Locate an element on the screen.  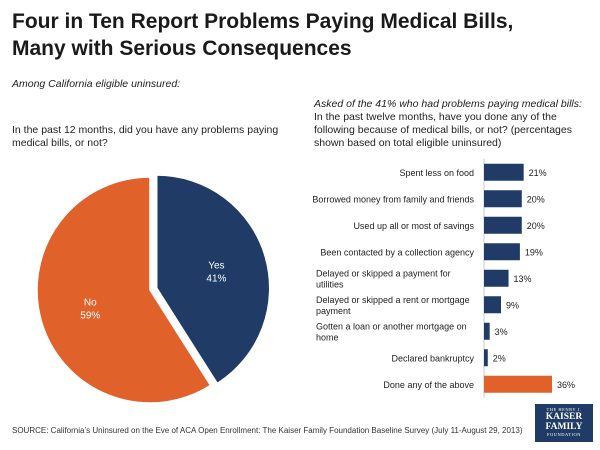
bar-value-label: 2% is located at coordinates (499, 358).